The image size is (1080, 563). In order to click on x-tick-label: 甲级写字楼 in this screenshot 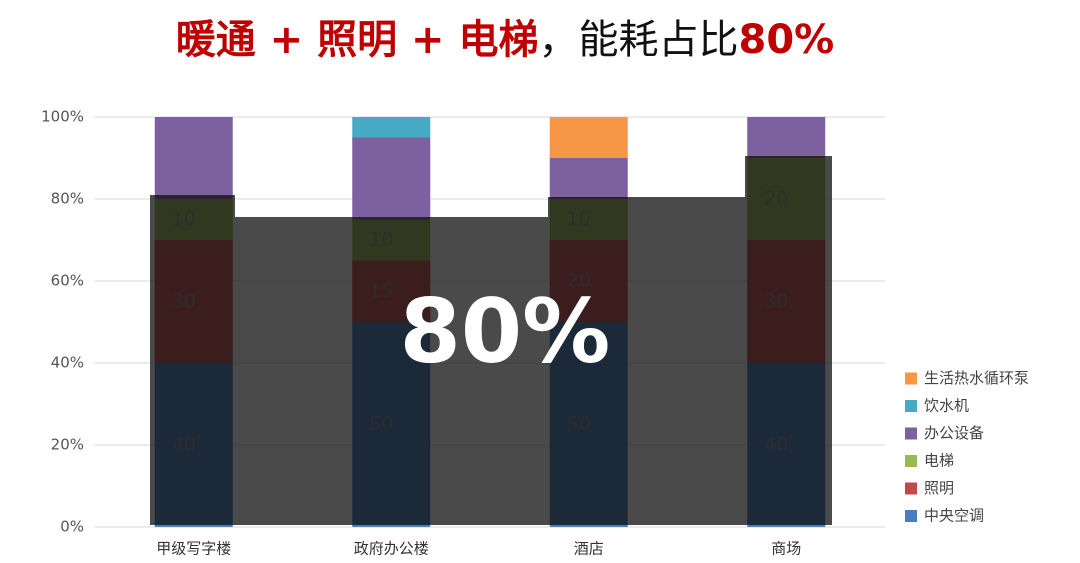, I will do `click(193, 549)`.